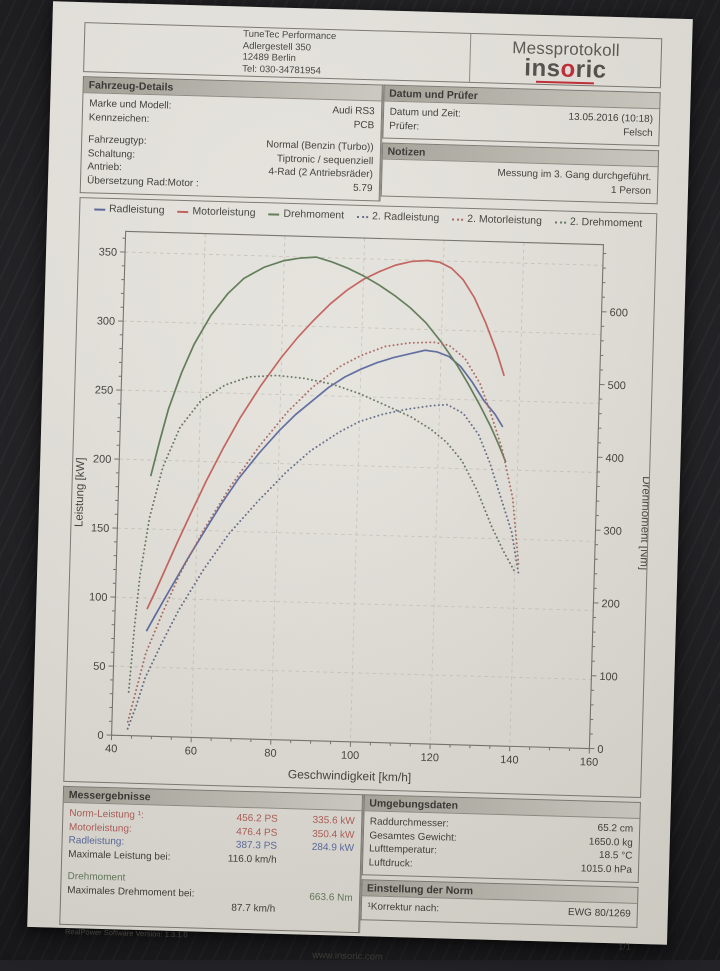 The image size is (720, 971). What do you see at coordinates (591, 70) in the screenshot?
I see `logo-text: ric` at bounding box center [591, 70].